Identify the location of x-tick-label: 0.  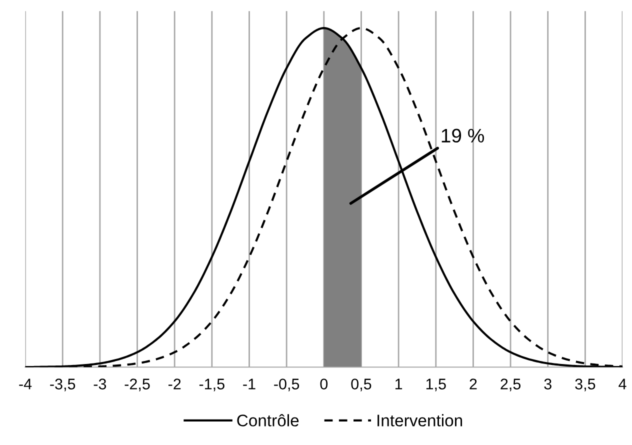
(324, 384).